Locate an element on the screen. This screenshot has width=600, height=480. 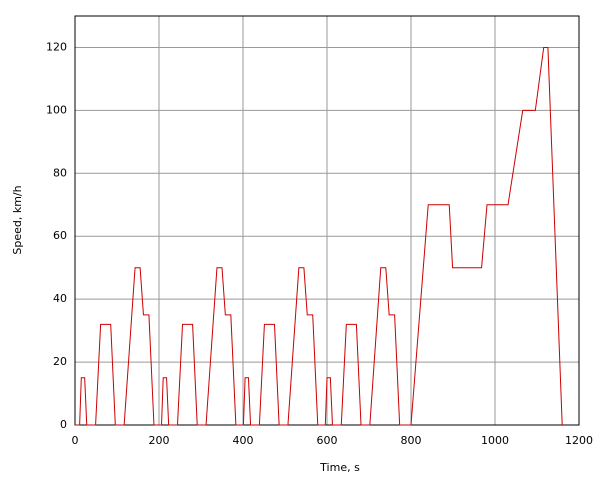
x-tick-label: 400 is located at coordinates (243, 440).